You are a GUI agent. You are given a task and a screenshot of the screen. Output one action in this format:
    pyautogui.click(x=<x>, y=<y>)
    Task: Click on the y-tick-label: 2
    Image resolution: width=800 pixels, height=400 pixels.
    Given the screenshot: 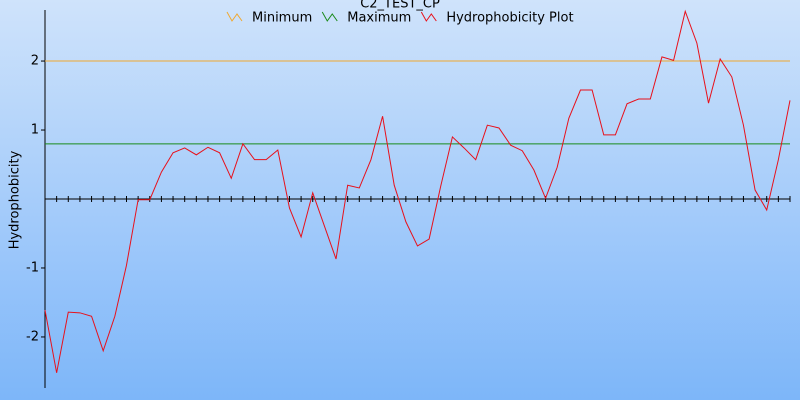 What is the action you would take?
    pyautogui.click(x=35, y=61)
    